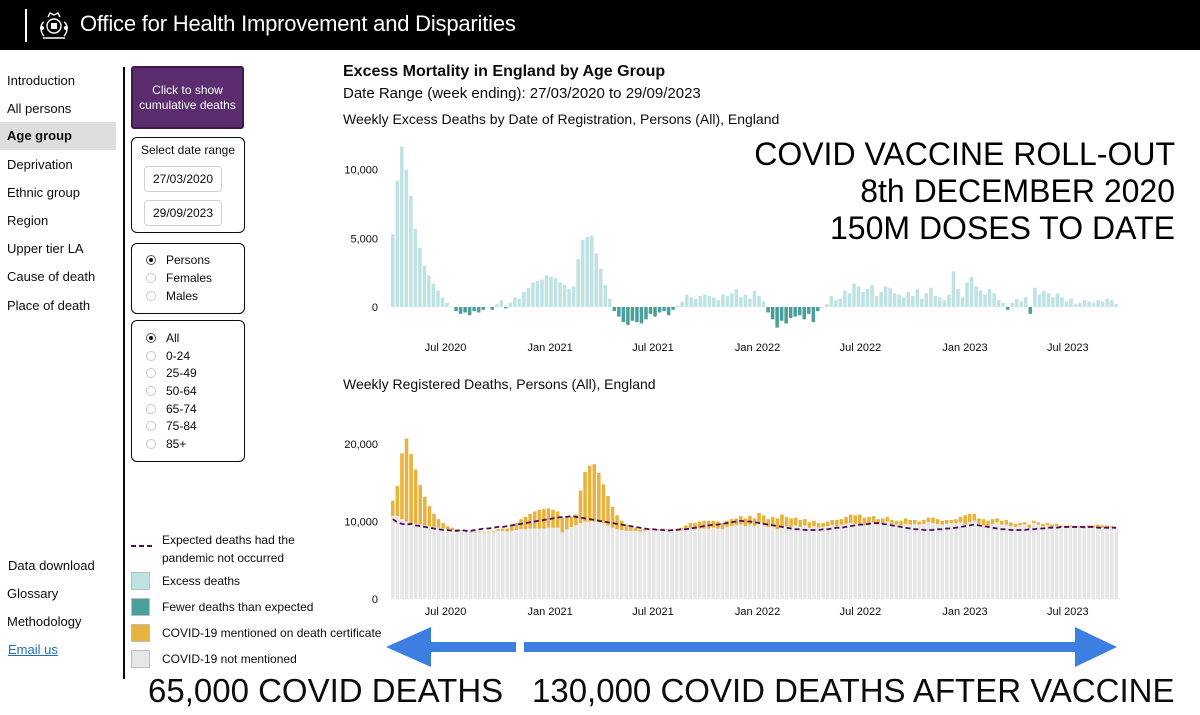 Image resolution: width=1200 pixels, height=715 pixels. I want to click on nav-methodology: Methodology, so click(44, 621).